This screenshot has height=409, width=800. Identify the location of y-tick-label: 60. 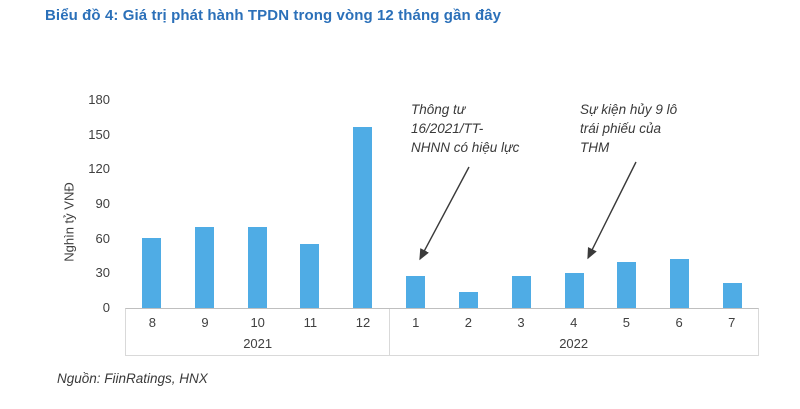
(102, 238).